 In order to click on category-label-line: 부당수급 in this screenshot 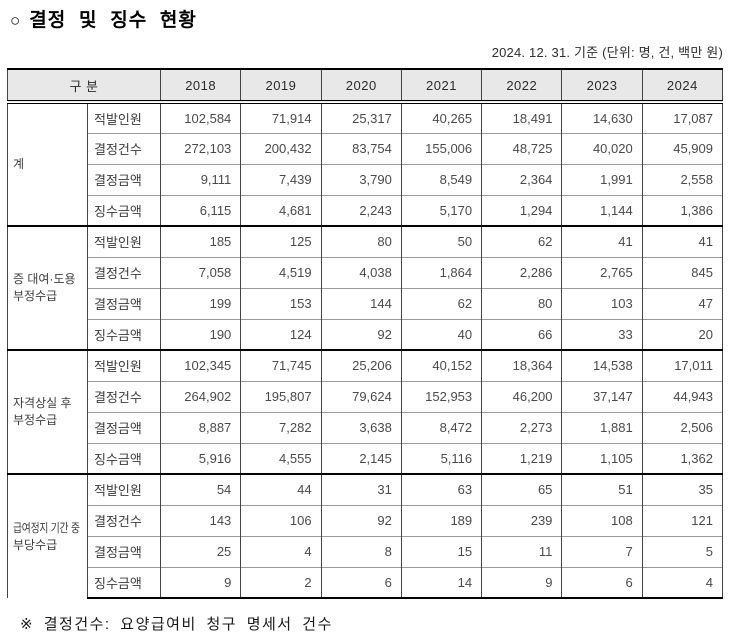, I will do `click(35, 544)`.